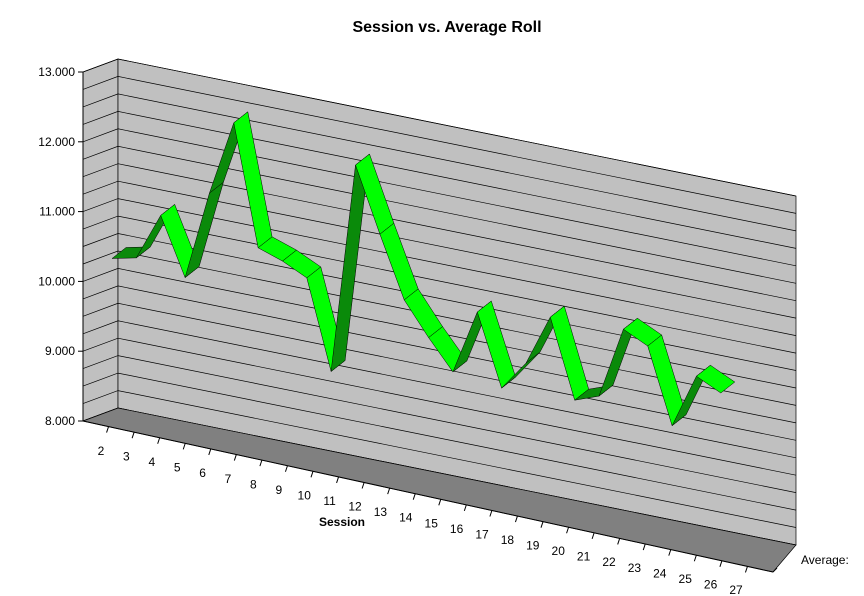  What do you see at coordinates (406, 518) in the screenshot?
I see `x-tick-label: 14` at bounding box center [406, 518].